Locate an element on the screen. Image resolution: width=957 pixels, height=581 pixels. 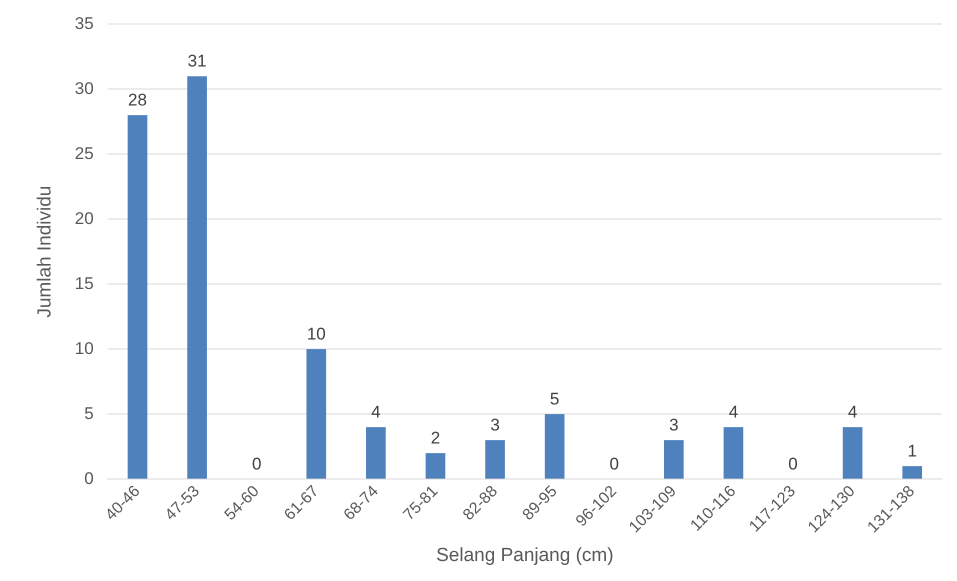
y-tick-label: 20 is located at coordinates (84, 218).